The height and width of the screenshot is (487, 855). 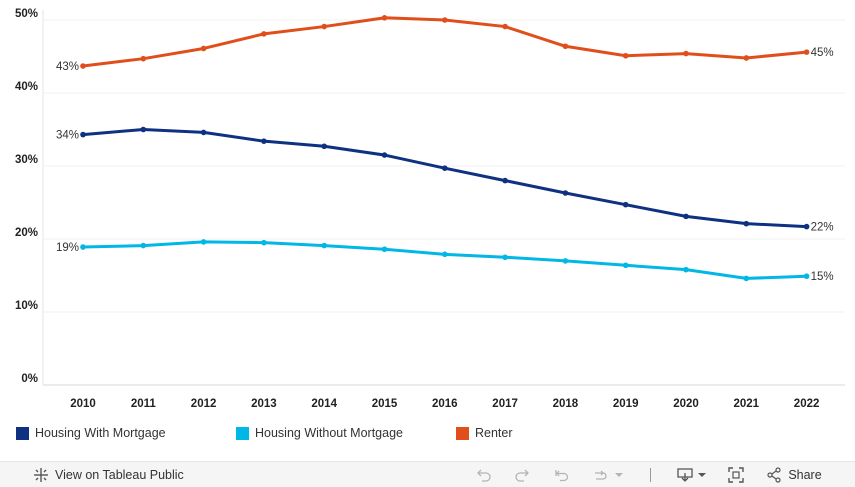 I want to click on revert-button, so click(x=562, y=474).